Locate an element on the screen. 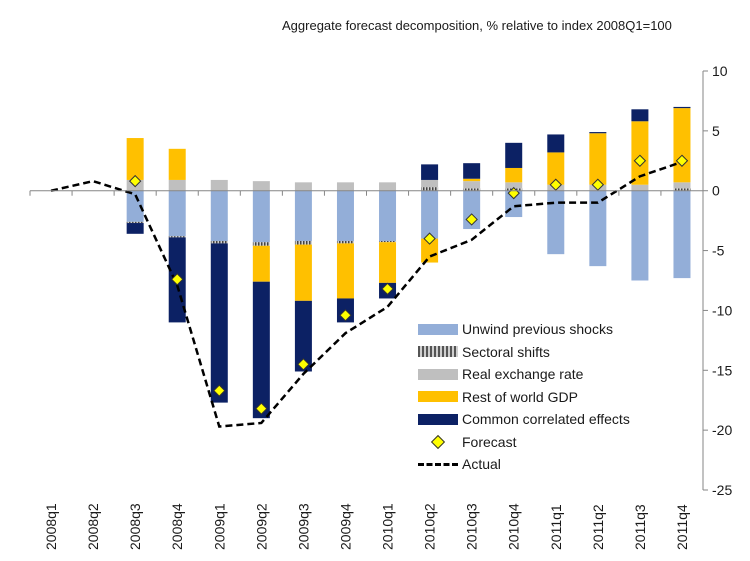 Image resolution: width=750 pixels, height=561 pixels. legend-swatch-forecast is located at coordinates (438, 441).